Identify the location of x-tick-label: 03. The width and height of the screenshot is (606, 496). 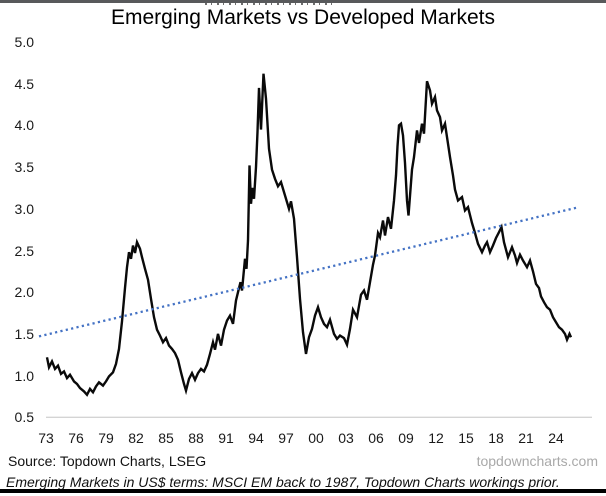
(346, 438).